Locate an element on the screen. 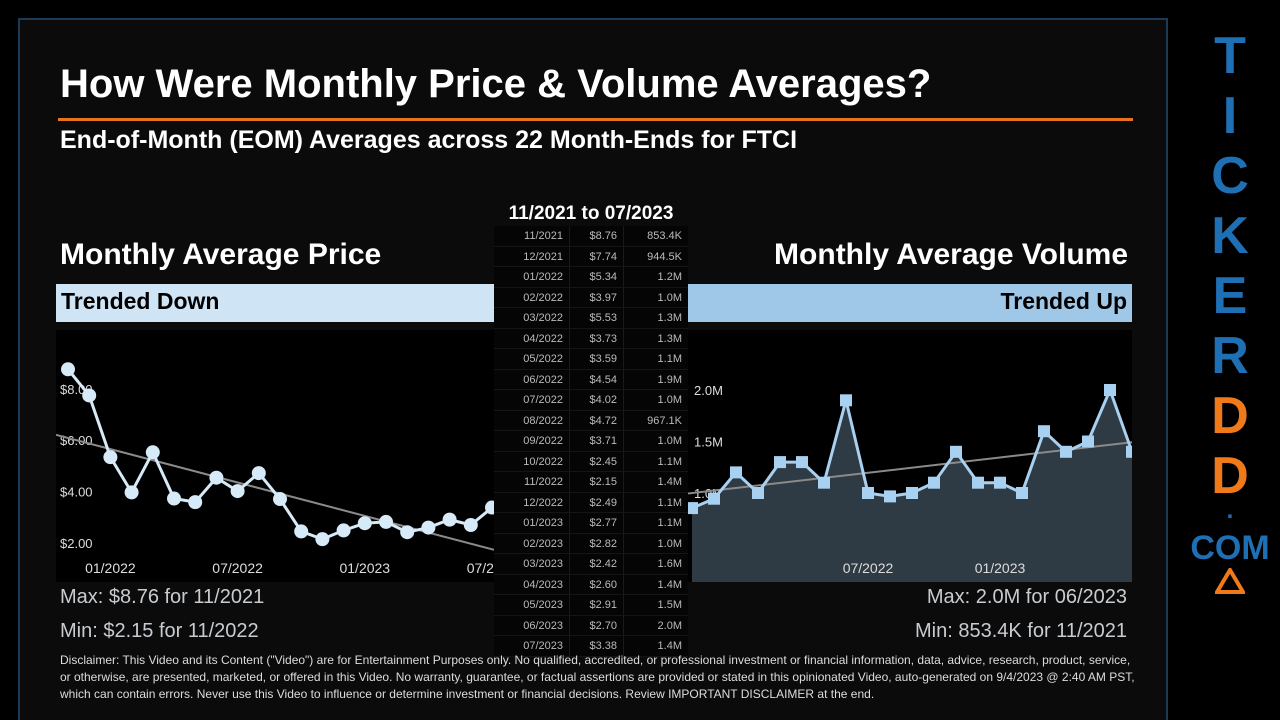  table-cell: $3.59 is located at coordinates (597, 359).